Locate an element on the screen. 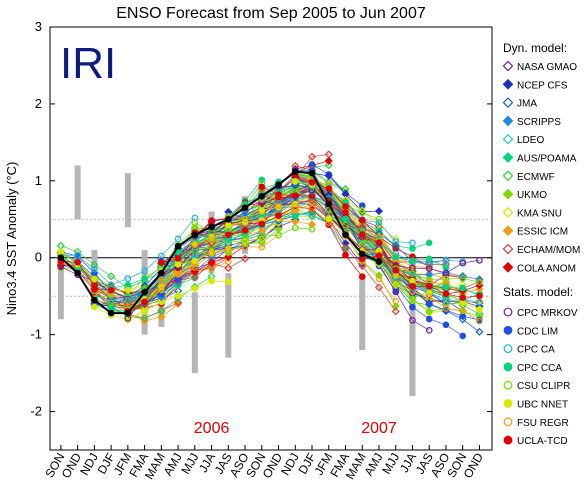 This screenshot has width=585, height=497. legend-item-label: CDC LIM is located at coordinates (537, 331).